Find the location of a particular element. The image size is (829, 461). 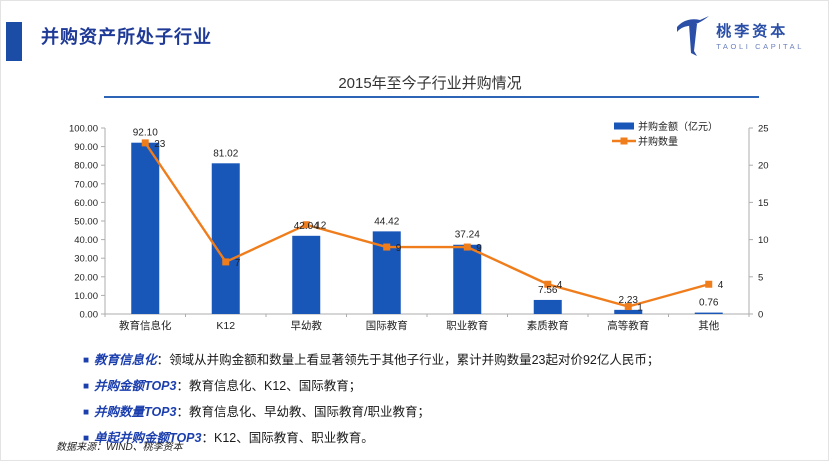

left-axis-label: 70.00 is located at coordinates (86, 184).